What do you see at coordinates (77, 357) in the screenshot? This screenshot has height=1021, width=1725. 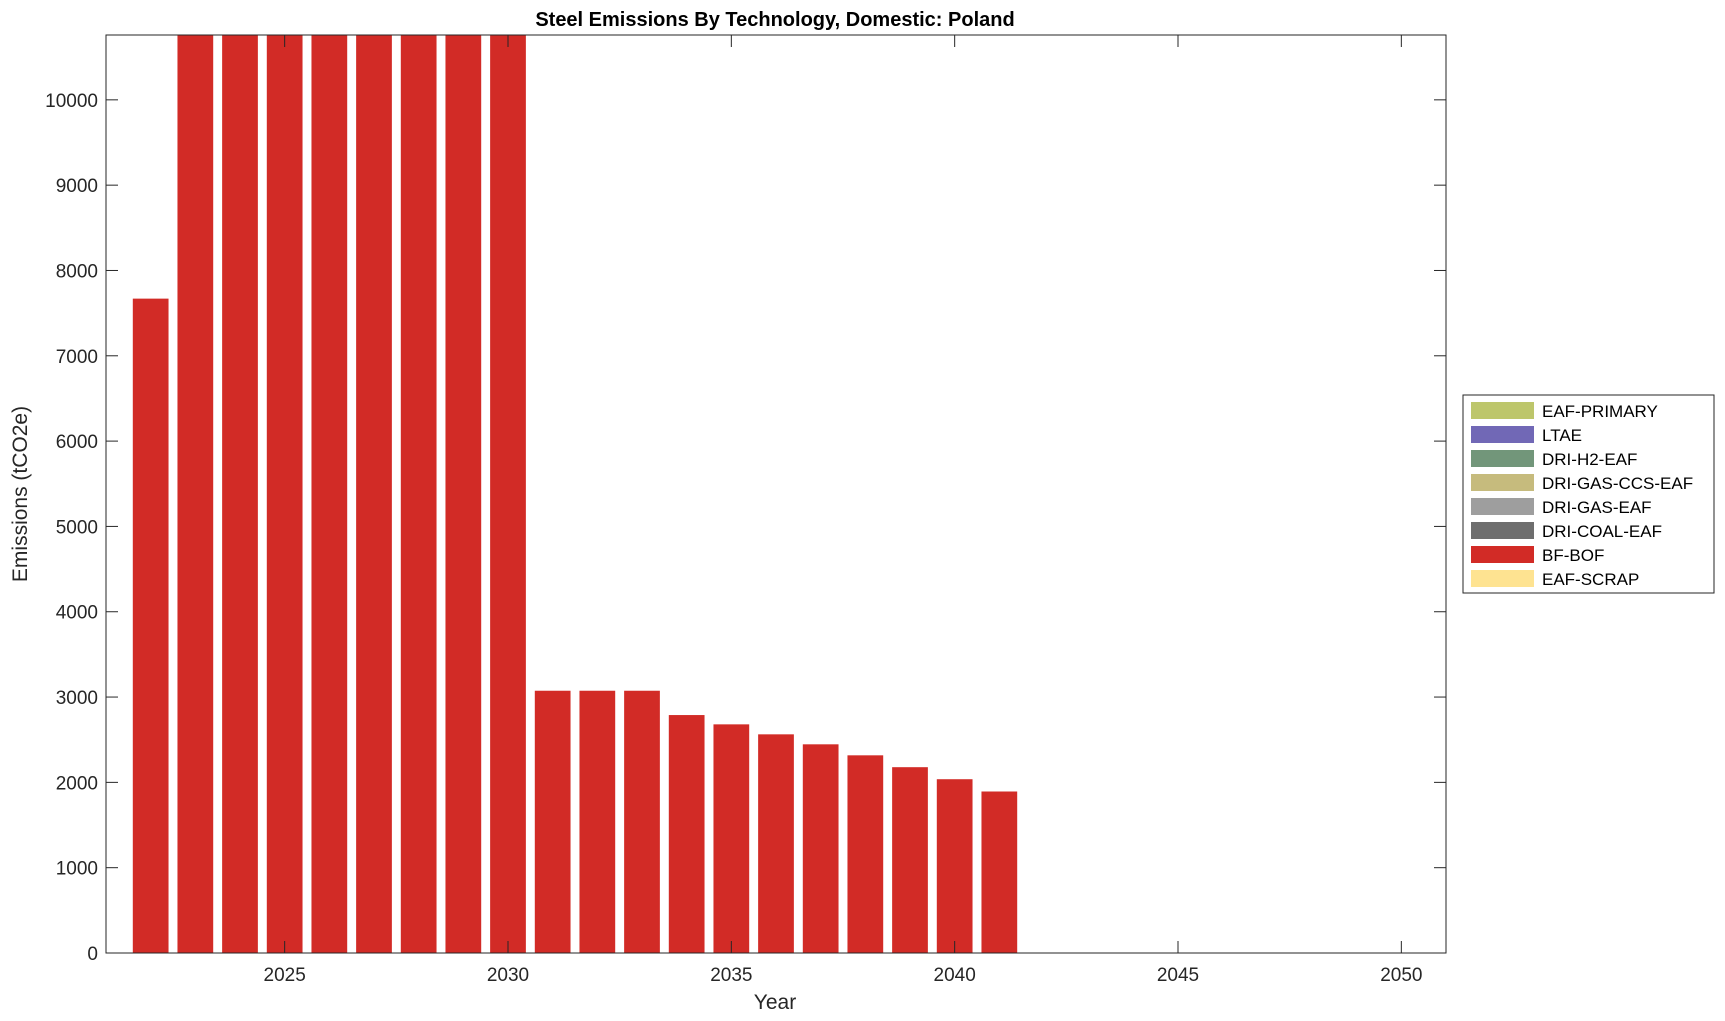 I see `y-tick-label: 7000` at bounding box center [77, 357].